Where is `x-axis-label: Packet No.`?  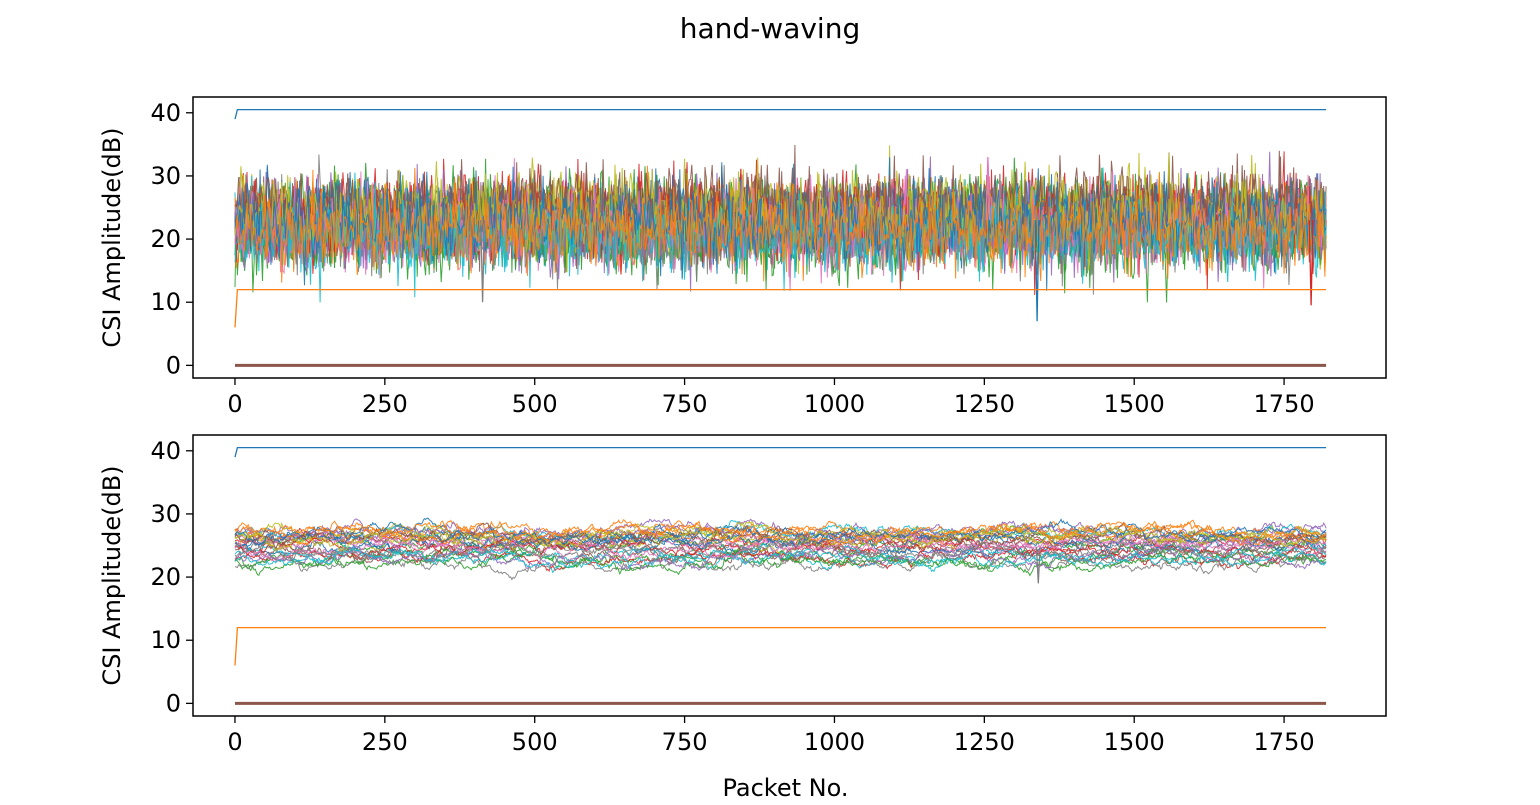
x-axis-label: Packet No. is located at coordinates (786, 788).